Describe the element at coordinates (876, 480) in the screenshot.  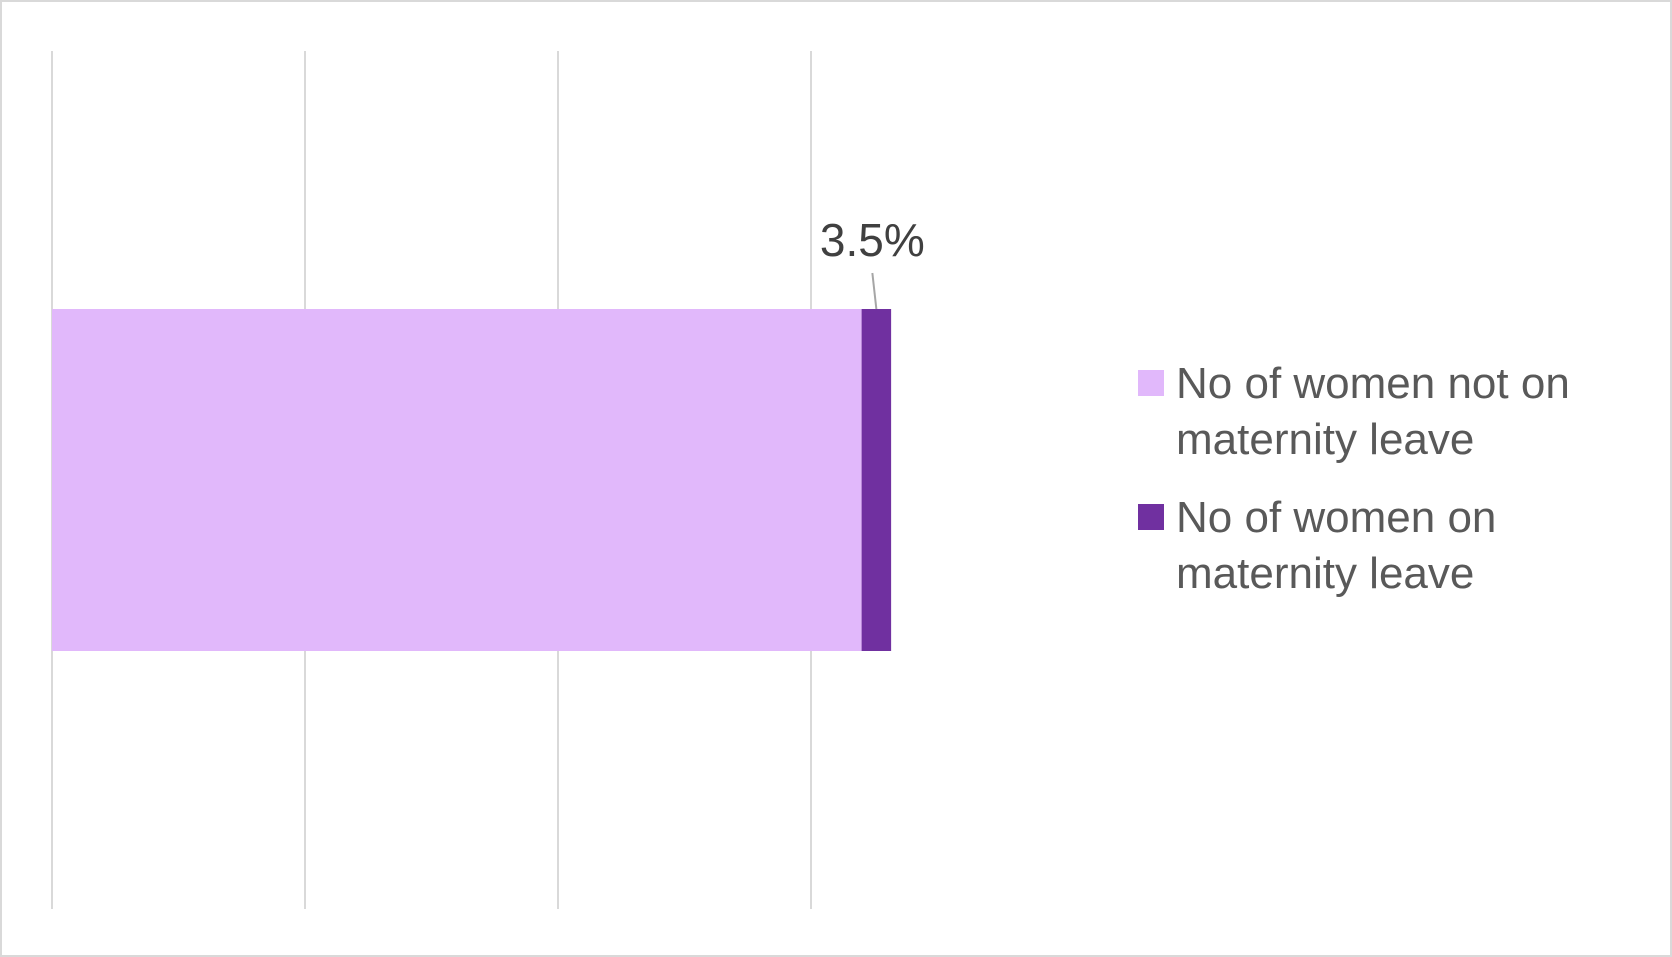
I see `bar-segment-on-maternity-leave` at that location.